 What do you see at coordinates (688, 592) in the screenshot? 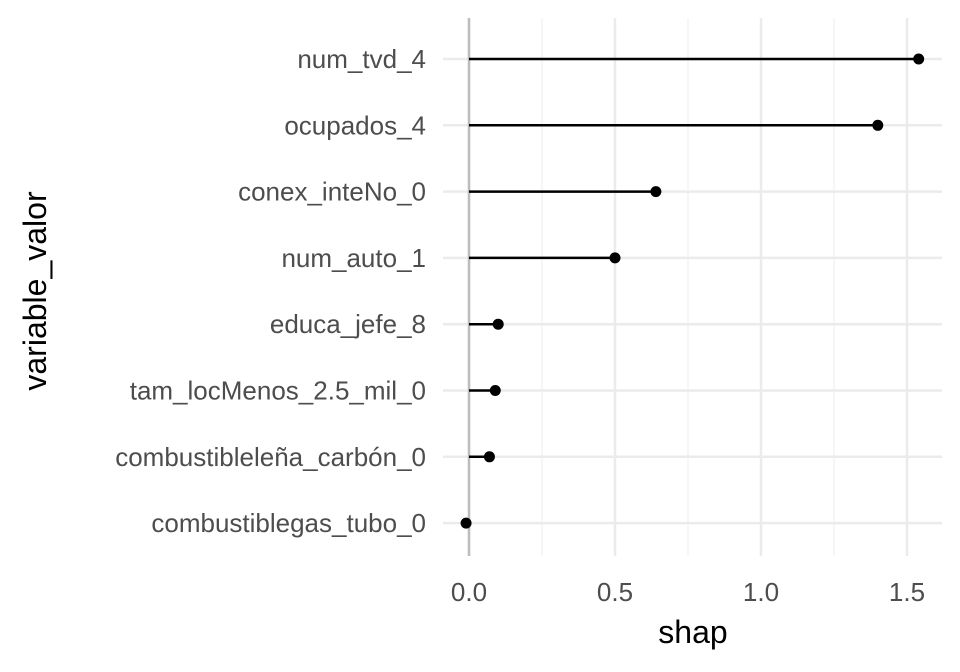
I see `x-tick-labels: 0.0 0.5 1.0 1.5` at bounding box center [688, 592].